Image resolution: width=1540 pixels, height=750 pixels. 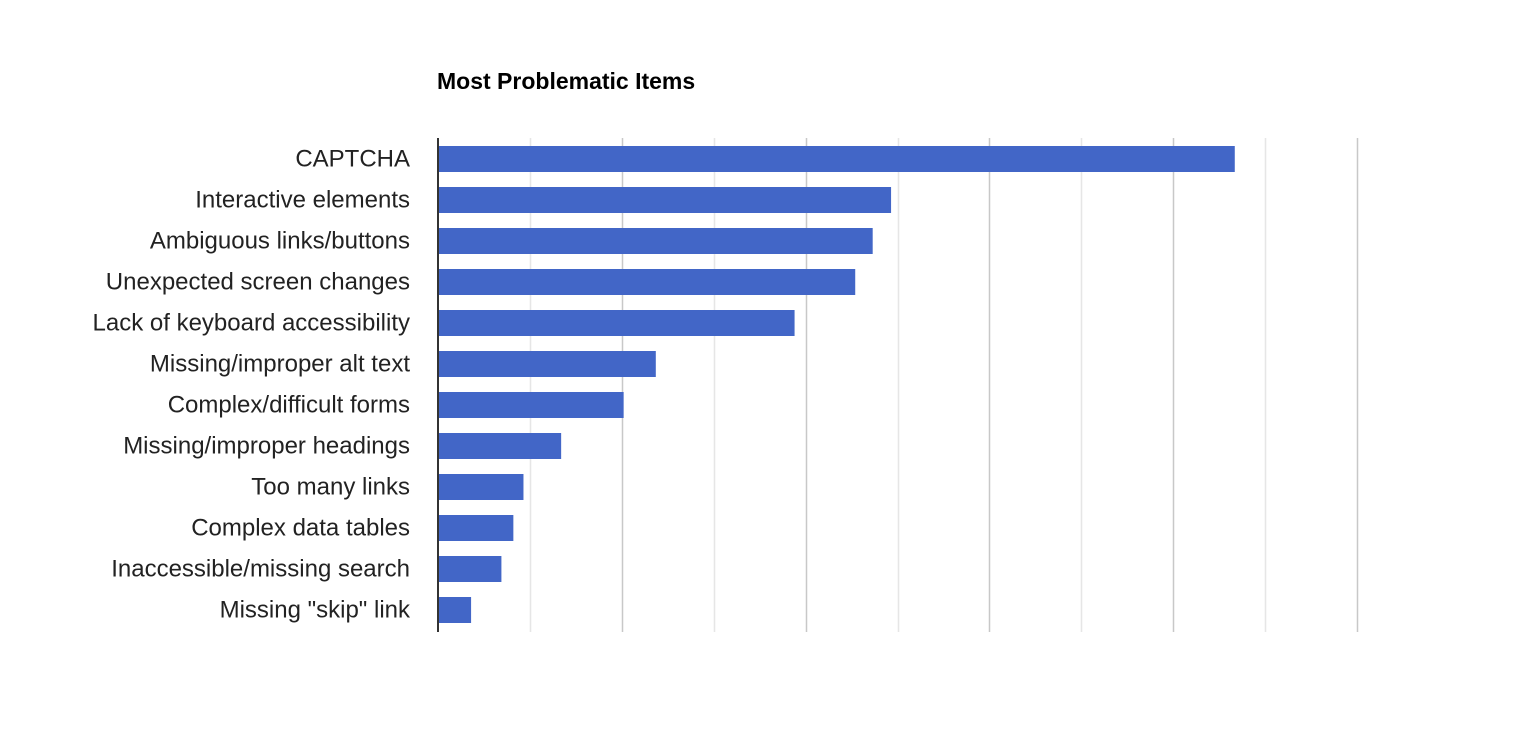 What do you see at coordinates (280, 364) in the screenshot?
I see `category-label: Missing/improper alt text` at bounding box center [280, 364].